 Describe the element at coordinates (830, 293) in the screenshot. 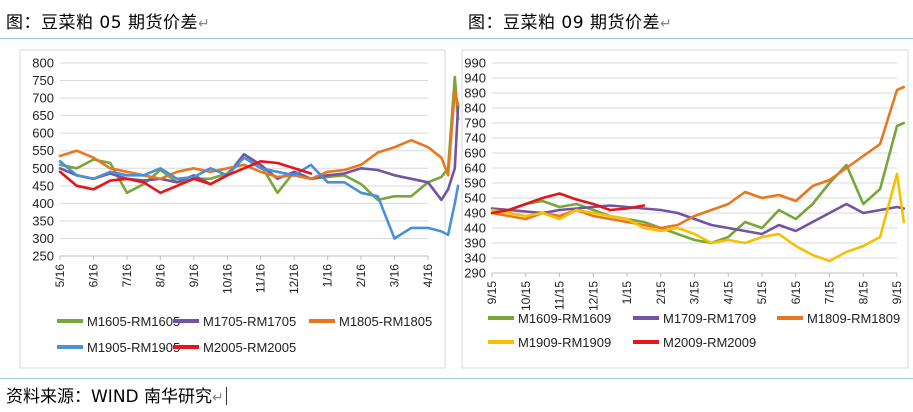

I see `x-tick-label: 7/15` at that location.